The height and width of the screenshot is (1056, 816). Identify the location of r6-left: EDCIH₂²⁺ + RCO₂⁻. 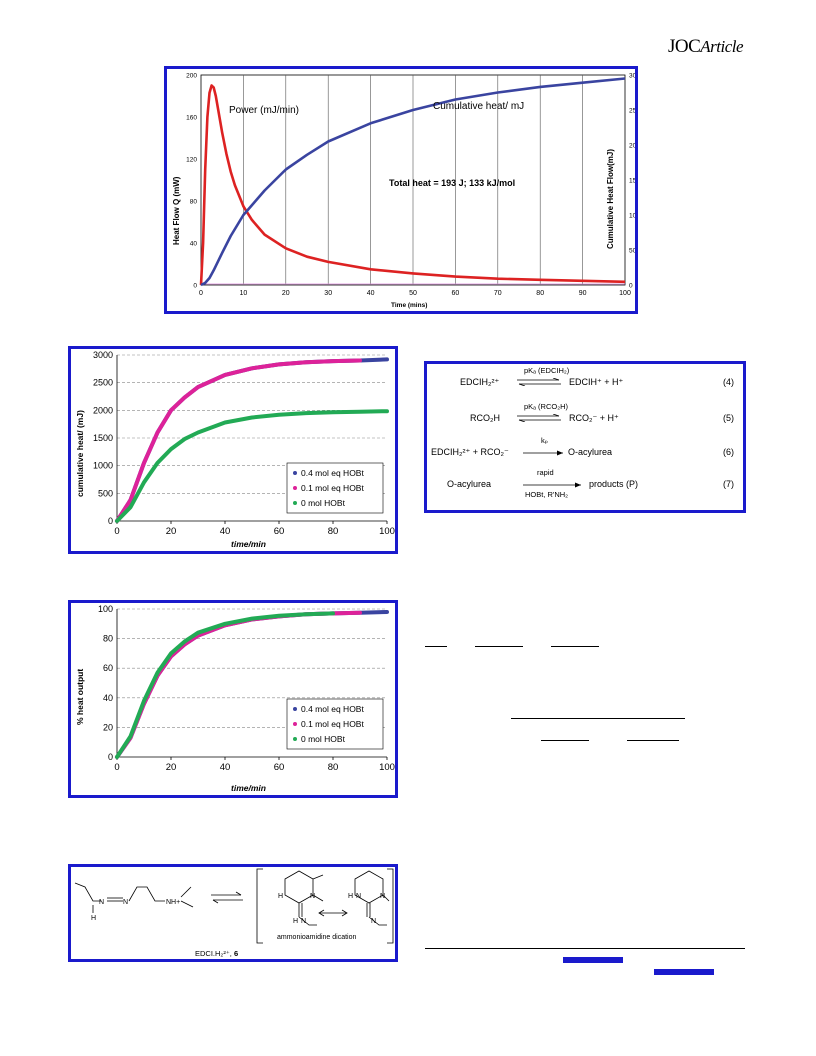
(470, 452).